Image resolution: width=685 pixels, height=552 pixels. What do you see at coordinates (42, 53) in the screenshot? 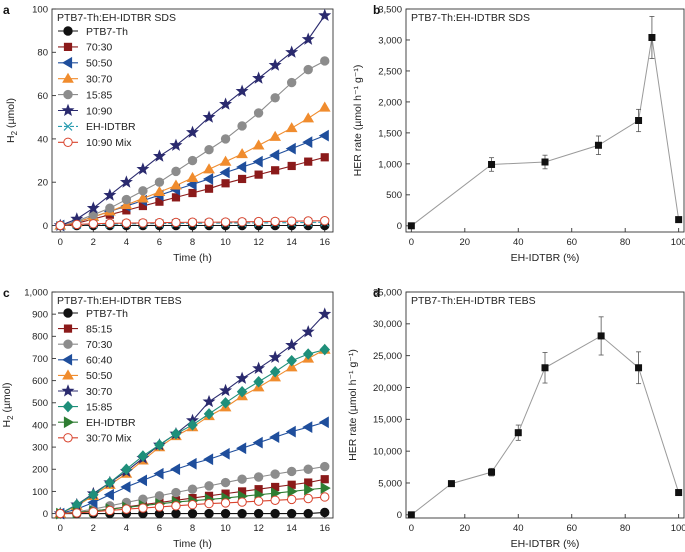
I see `y-tick-label: 80` at bounding box center [42, 53].